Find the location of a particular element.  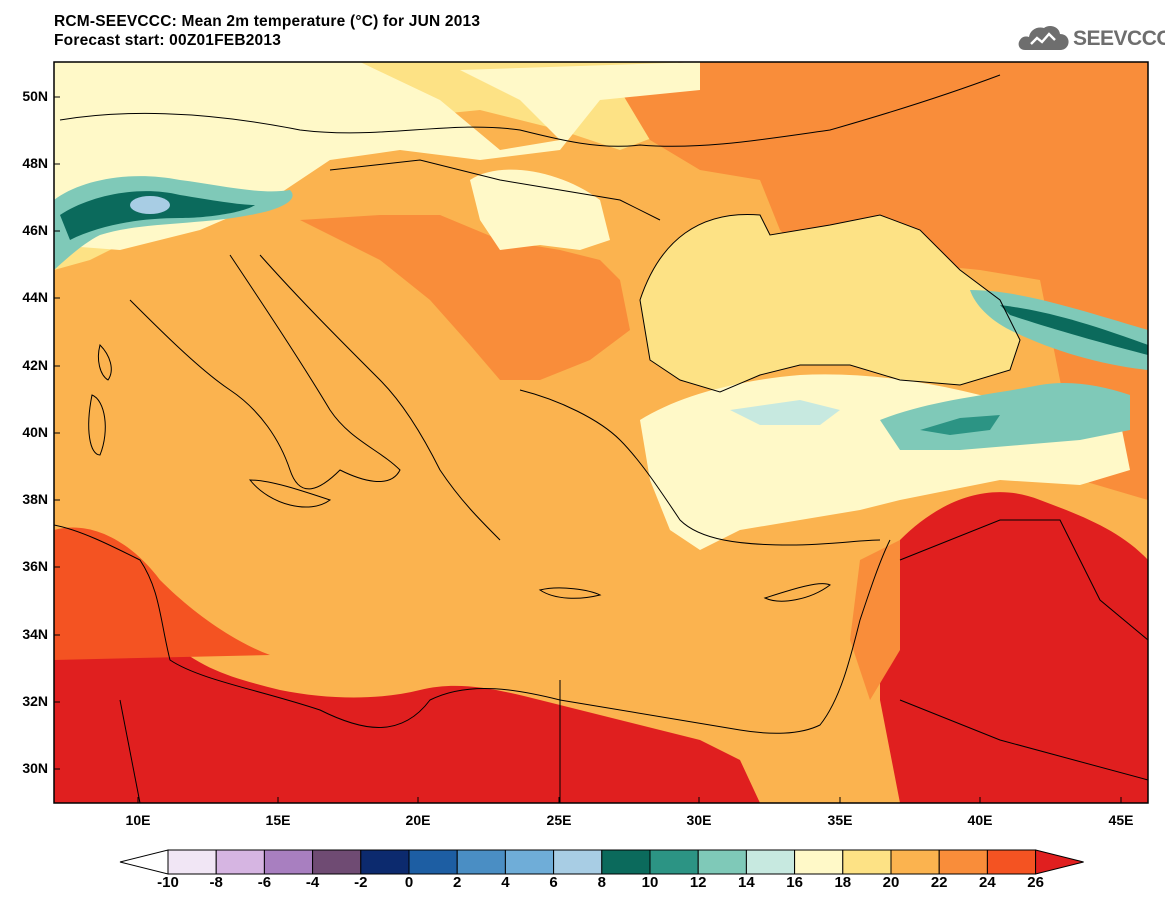

colorbar-label: -10 is located at coordinates (168, 882).